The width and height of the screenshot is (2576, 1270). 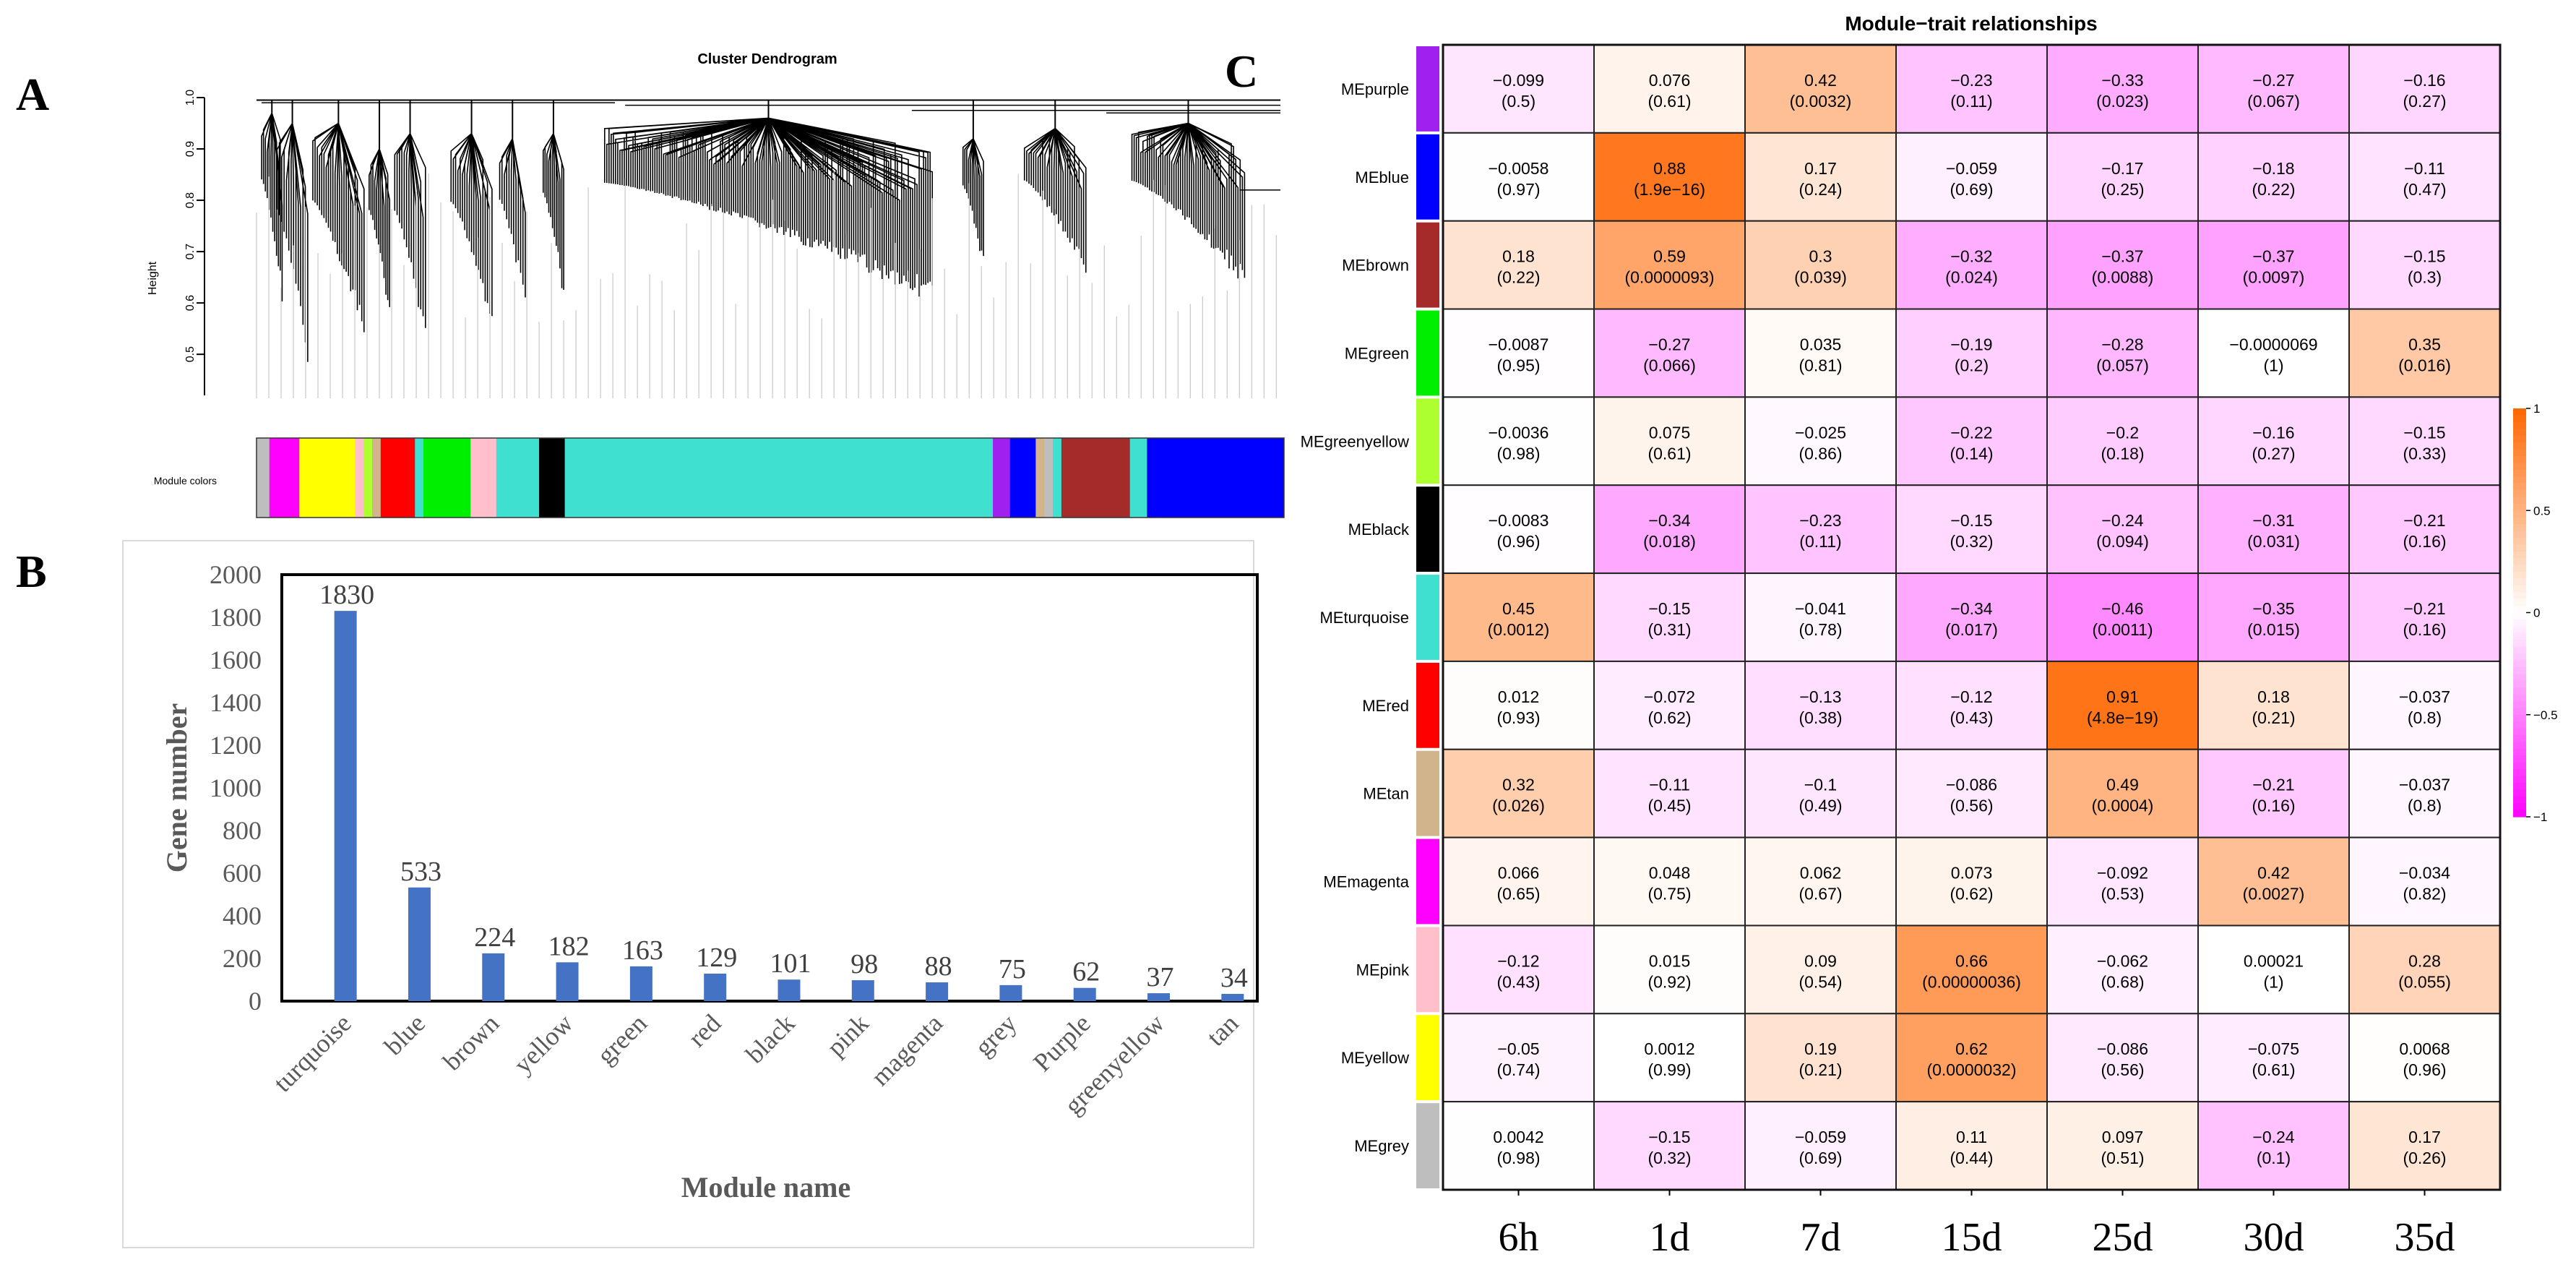 I want to click on heatmap-column-label: 6h, so click(x=1519, y=1237).